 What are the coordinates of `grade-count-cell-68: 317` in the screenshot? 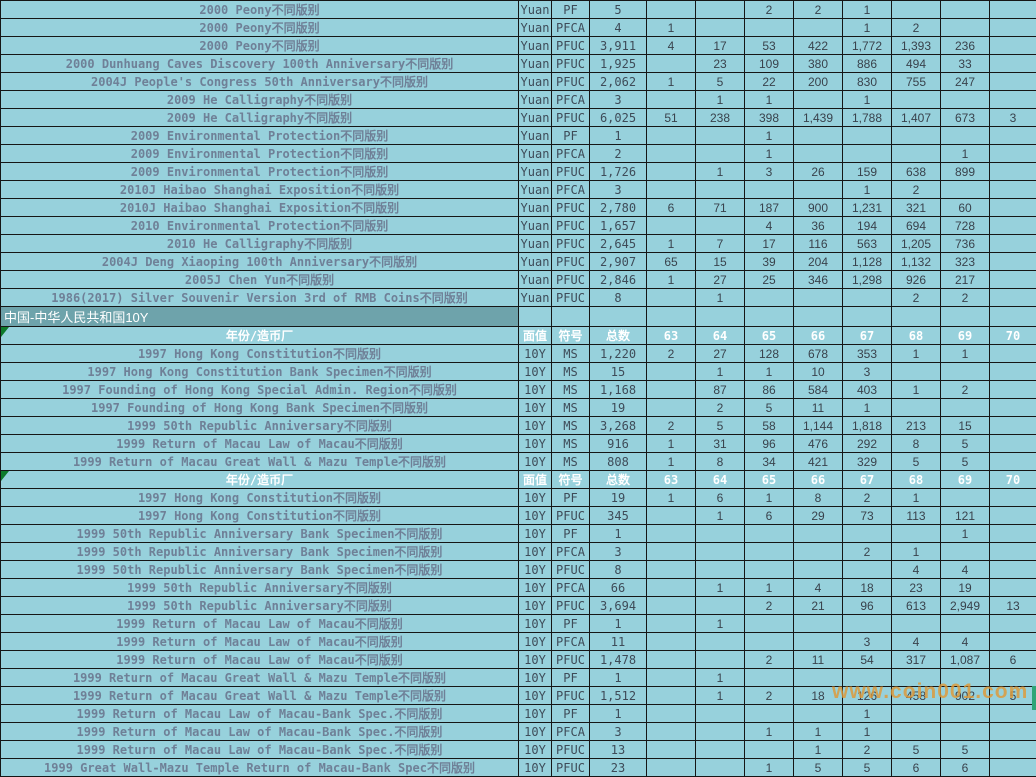 It's located at (916, 660).